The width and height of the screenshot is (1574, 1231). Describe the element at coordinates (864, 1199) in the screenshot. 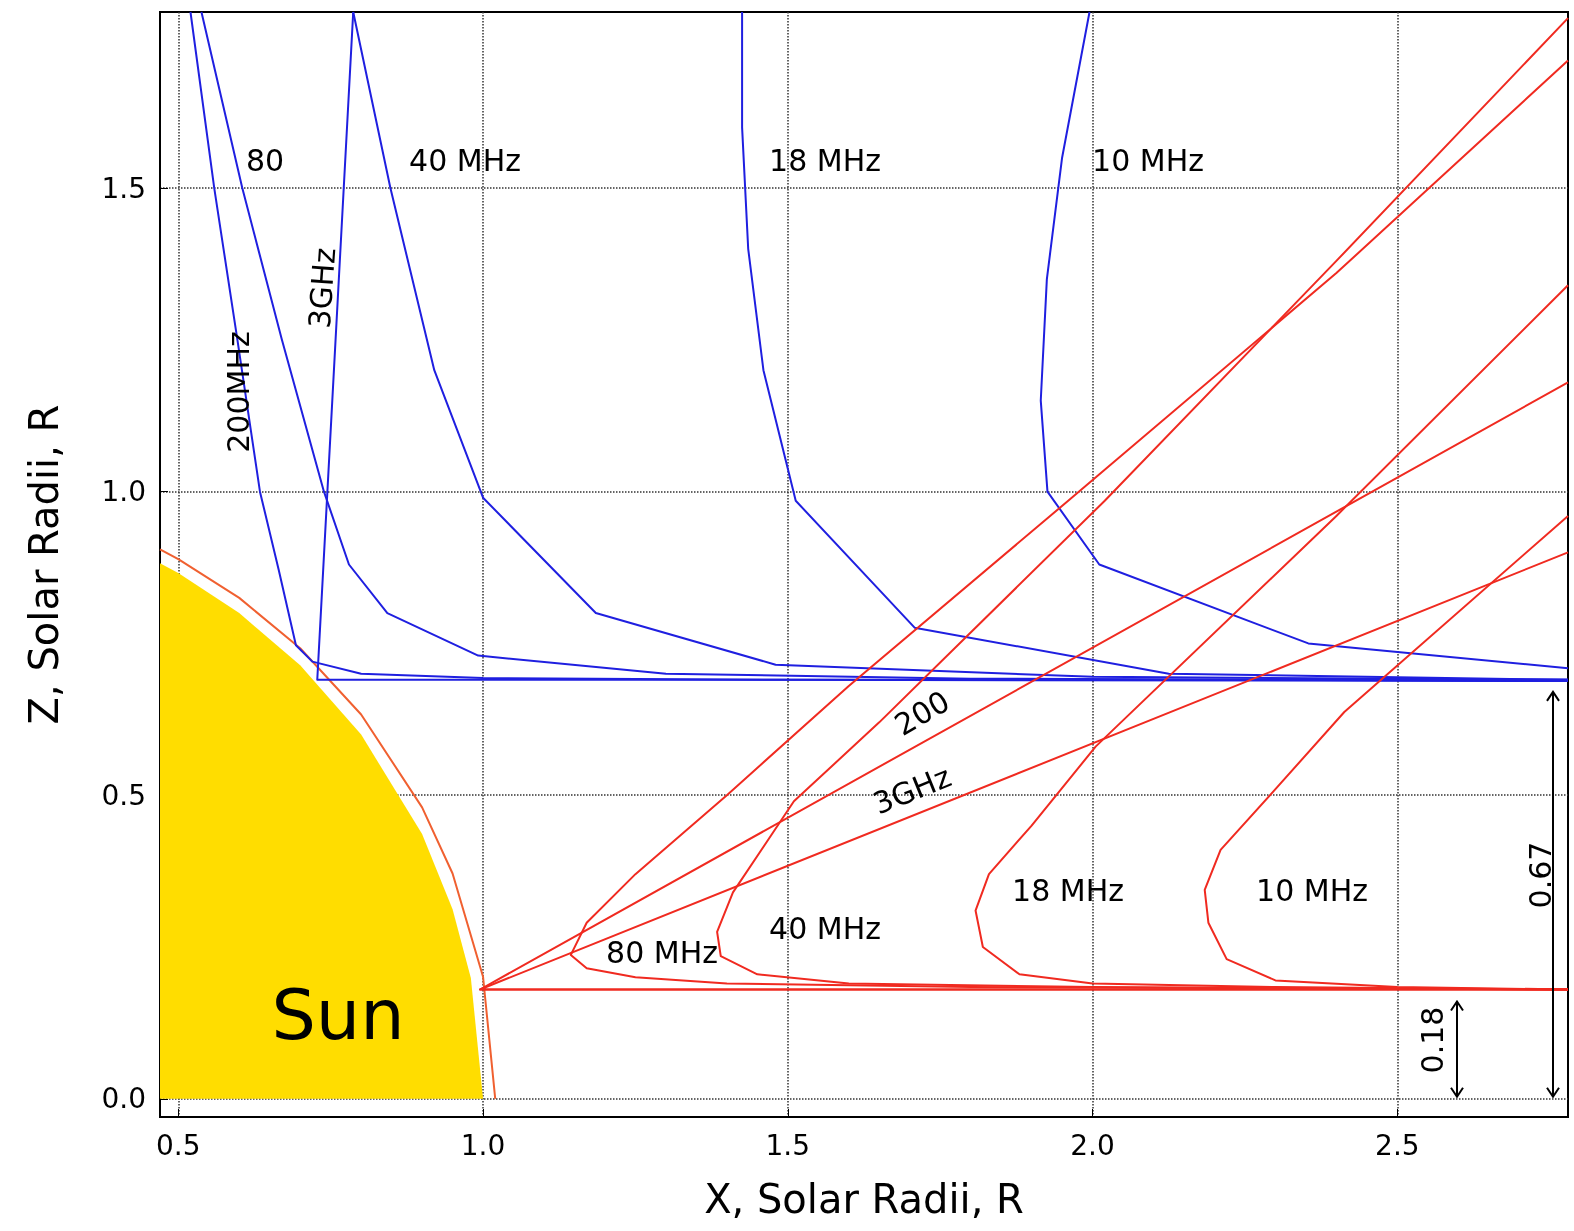

I see `x-axis-title: X, Solar Radii, R` at that location.